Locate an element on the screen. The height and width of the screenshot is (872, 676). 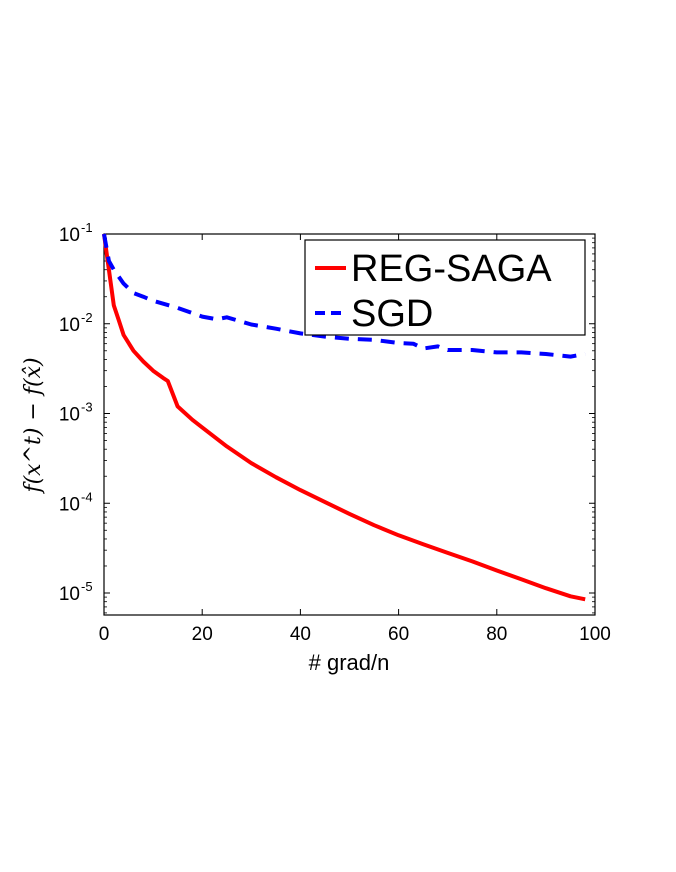
y-axis-label: f(x^t) − f(x̂) is located at coordinates (33, 425).